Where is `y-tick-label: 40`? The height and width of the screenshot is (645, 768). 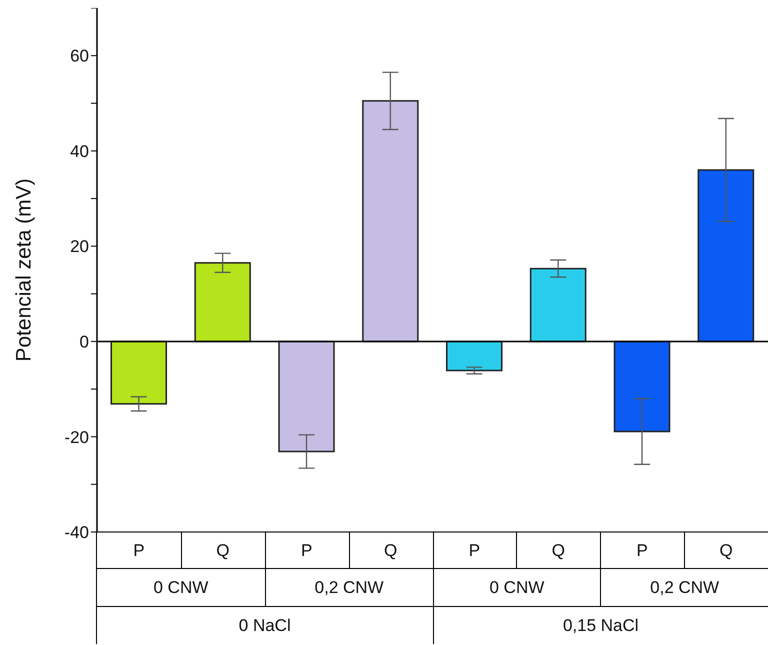 y-tick-label: 40 is located at coordinates (79, 151).